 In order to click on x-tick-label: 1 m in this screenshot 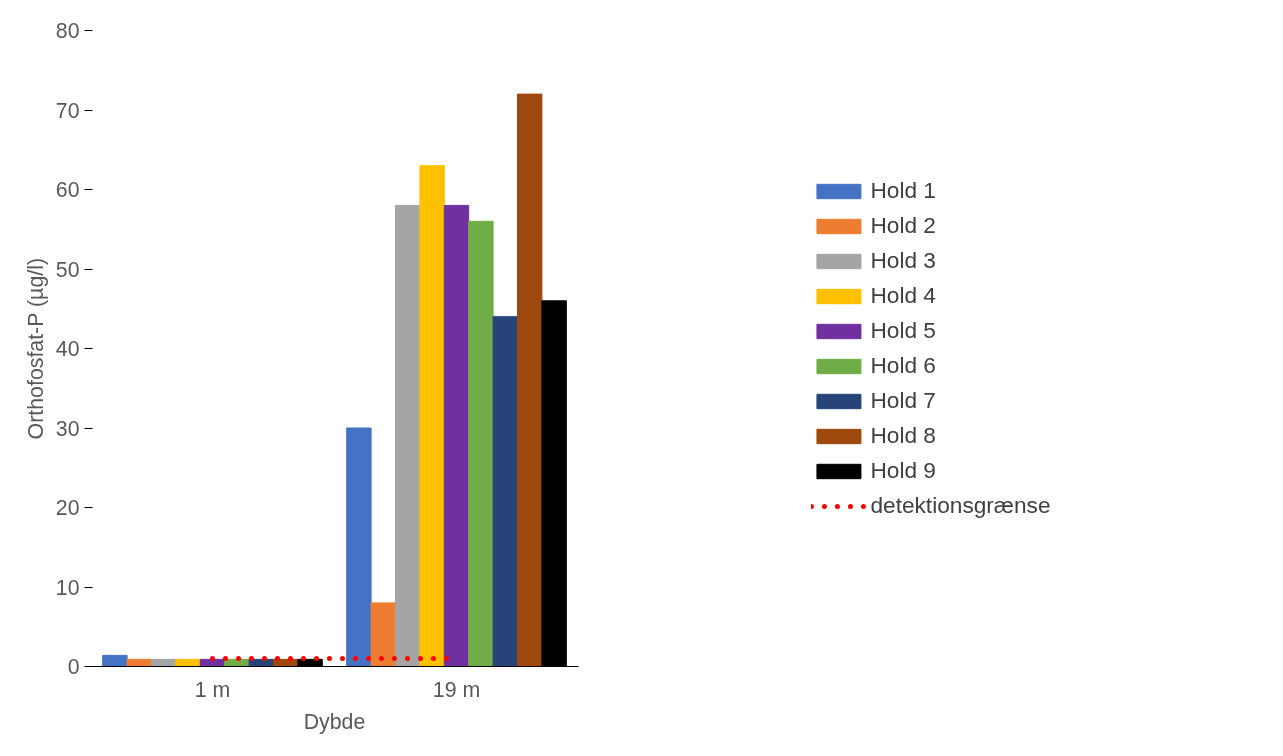, I will do `click(212, 689)`.